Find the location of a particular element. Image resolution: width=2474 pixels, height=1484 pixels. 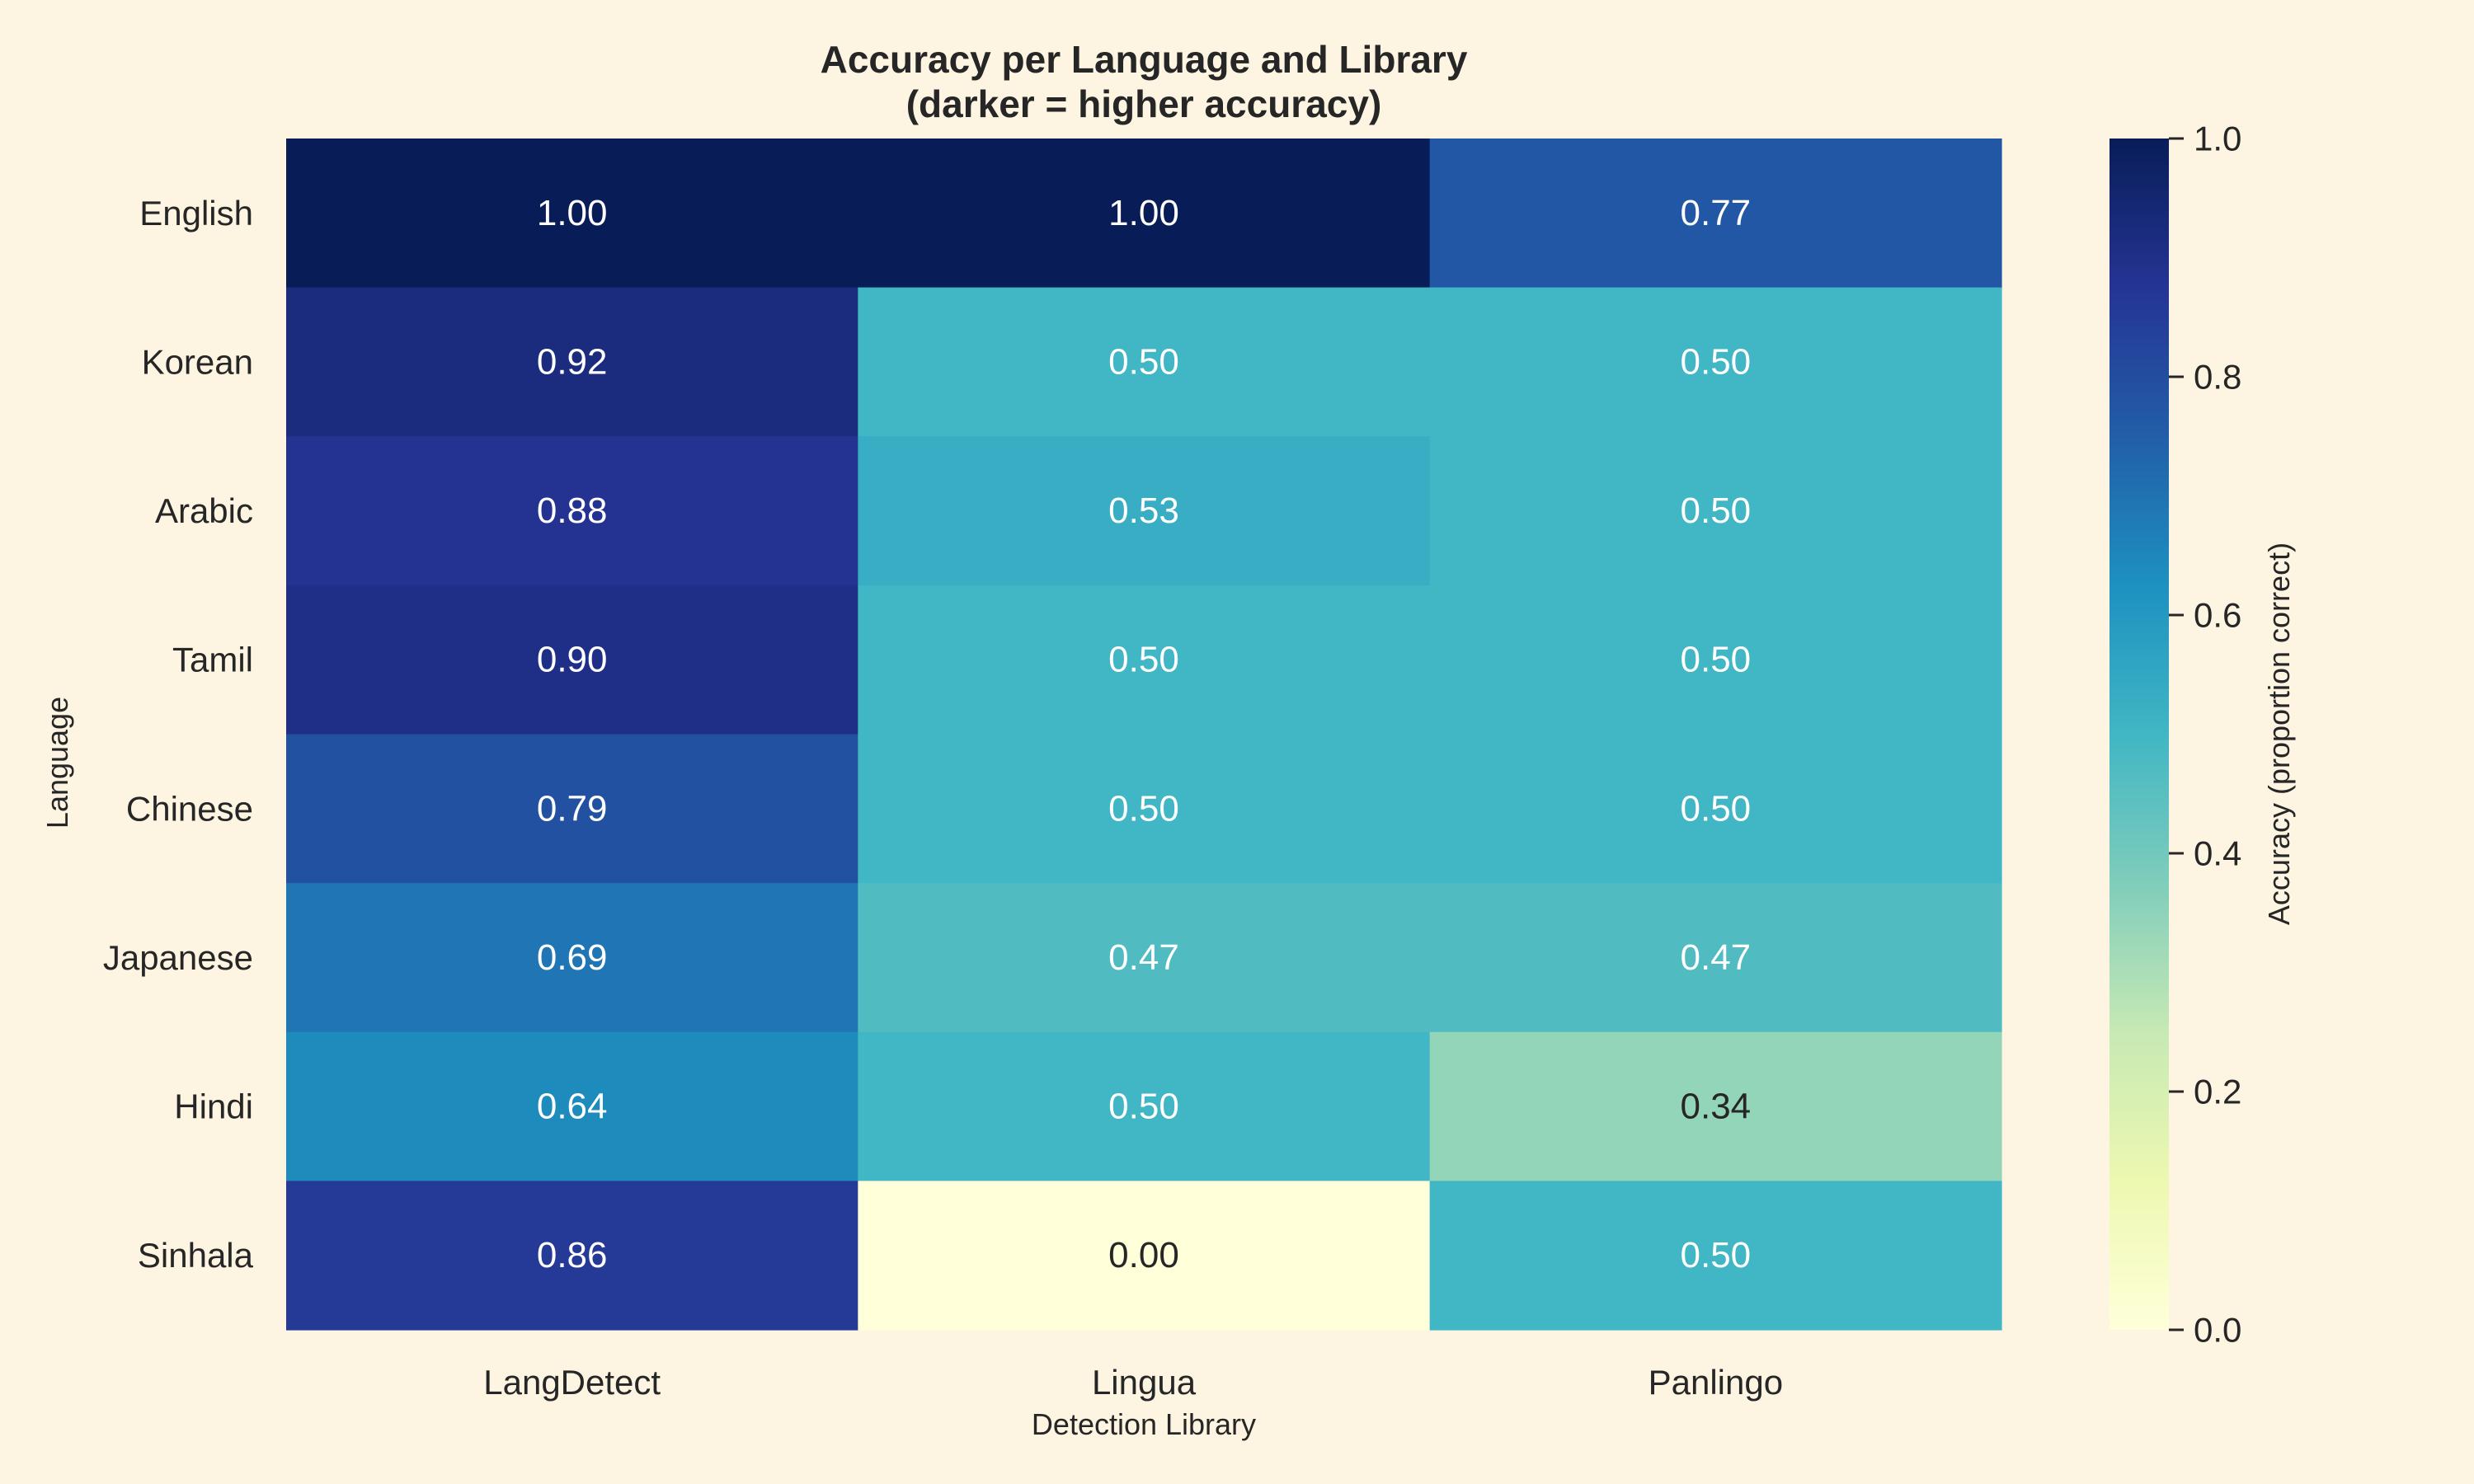

y-tick-label: English is located at coordinates (196, 213).